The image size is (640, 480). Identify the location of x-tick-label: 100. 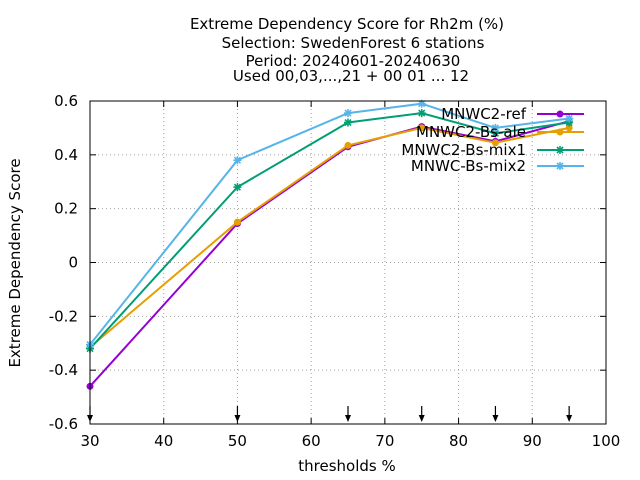
(606, 441).